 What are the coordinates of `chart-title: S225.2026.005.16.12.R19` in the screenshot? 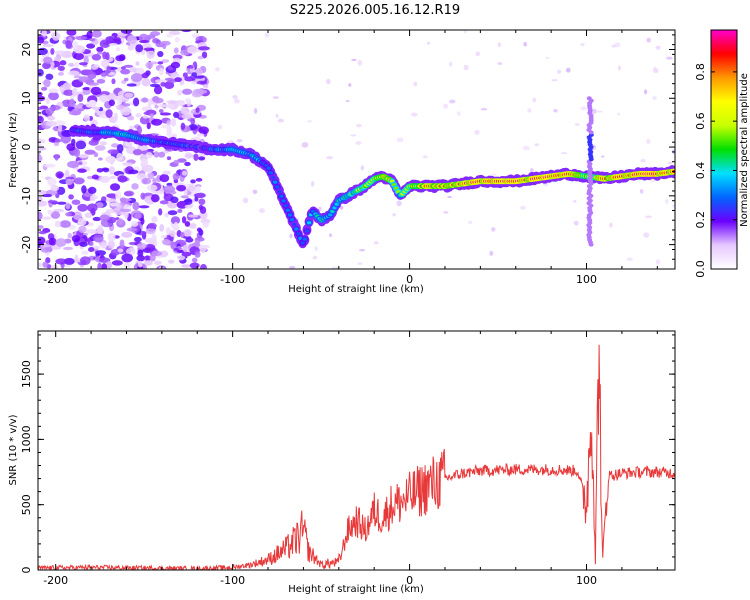 It's located at (375, 10).